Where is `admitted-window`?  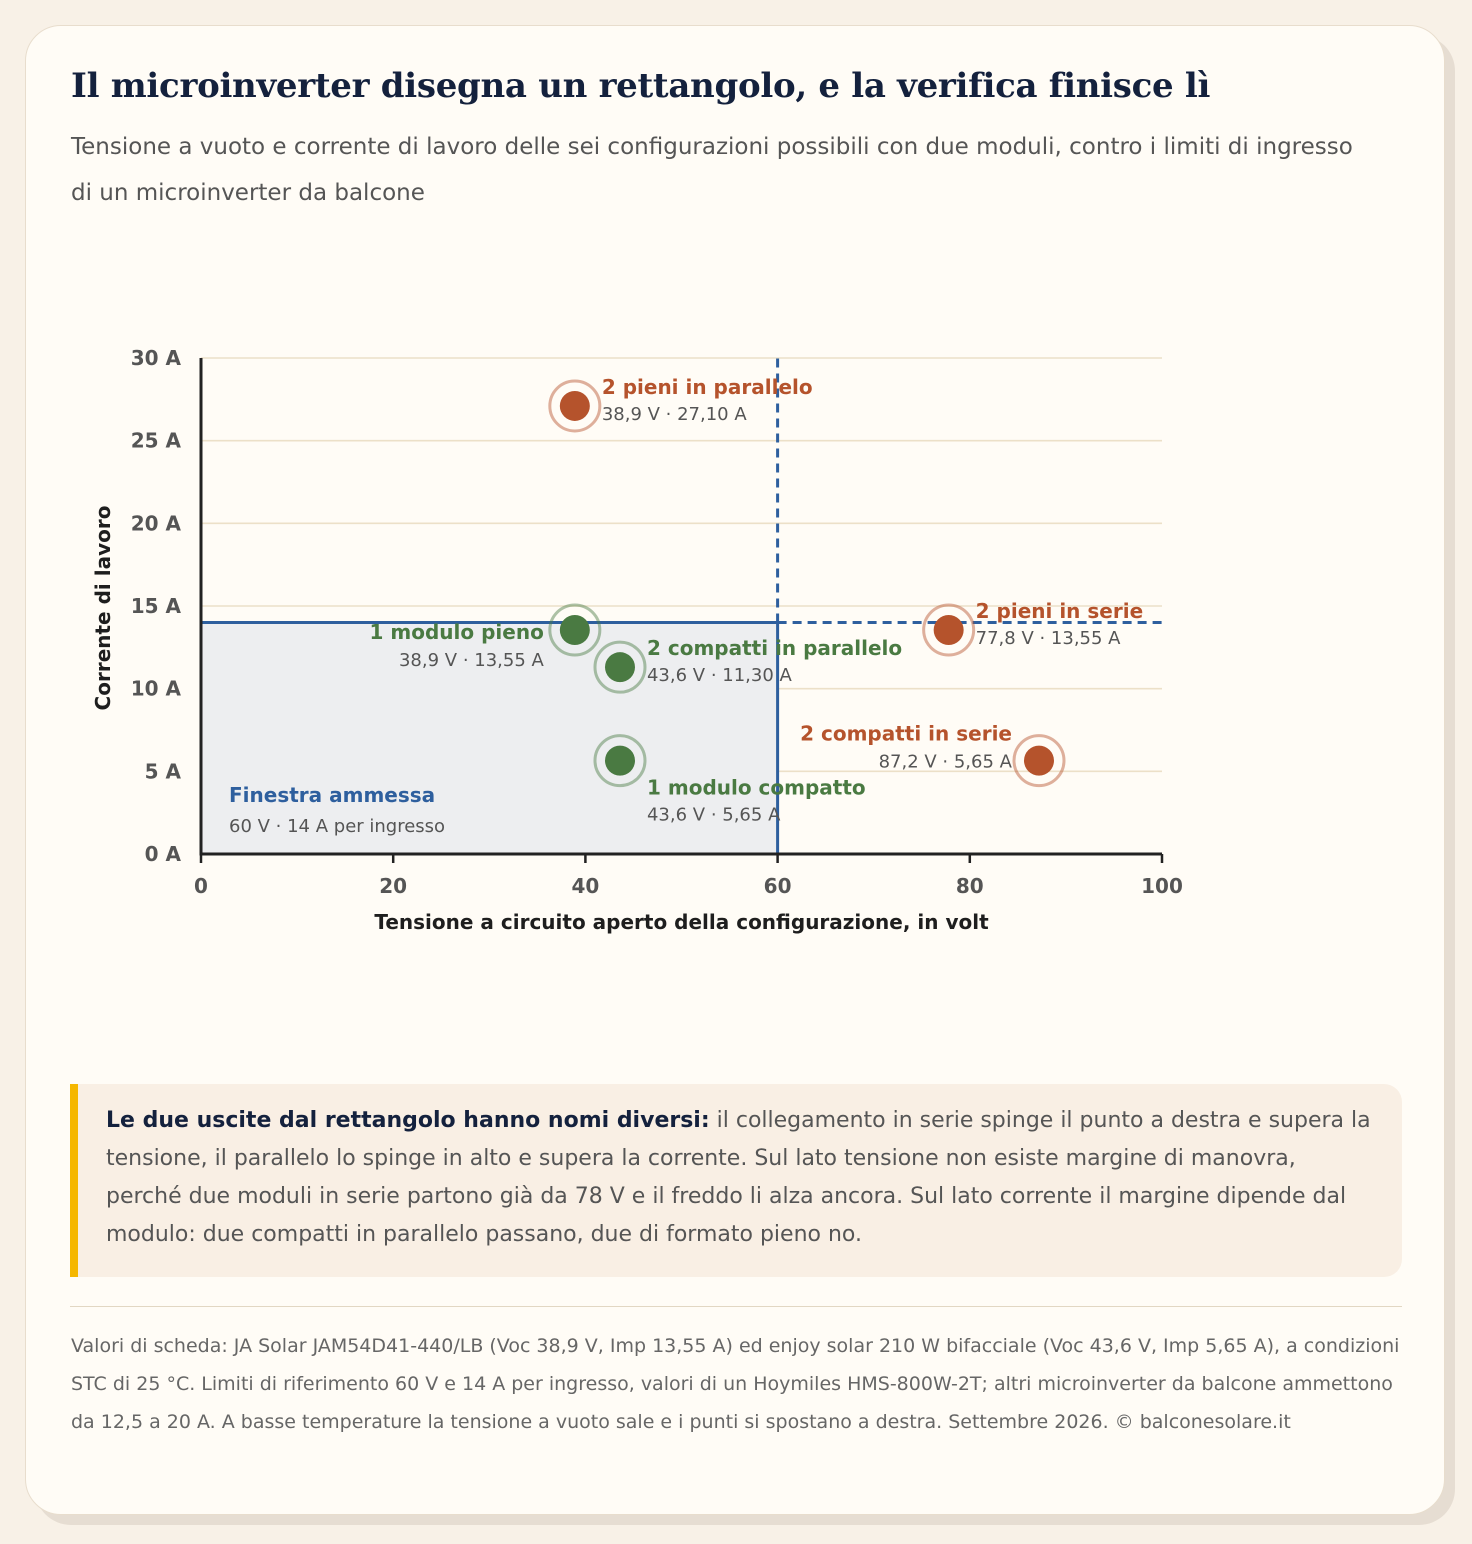
admitted-window is located at coordinates (489, 738).